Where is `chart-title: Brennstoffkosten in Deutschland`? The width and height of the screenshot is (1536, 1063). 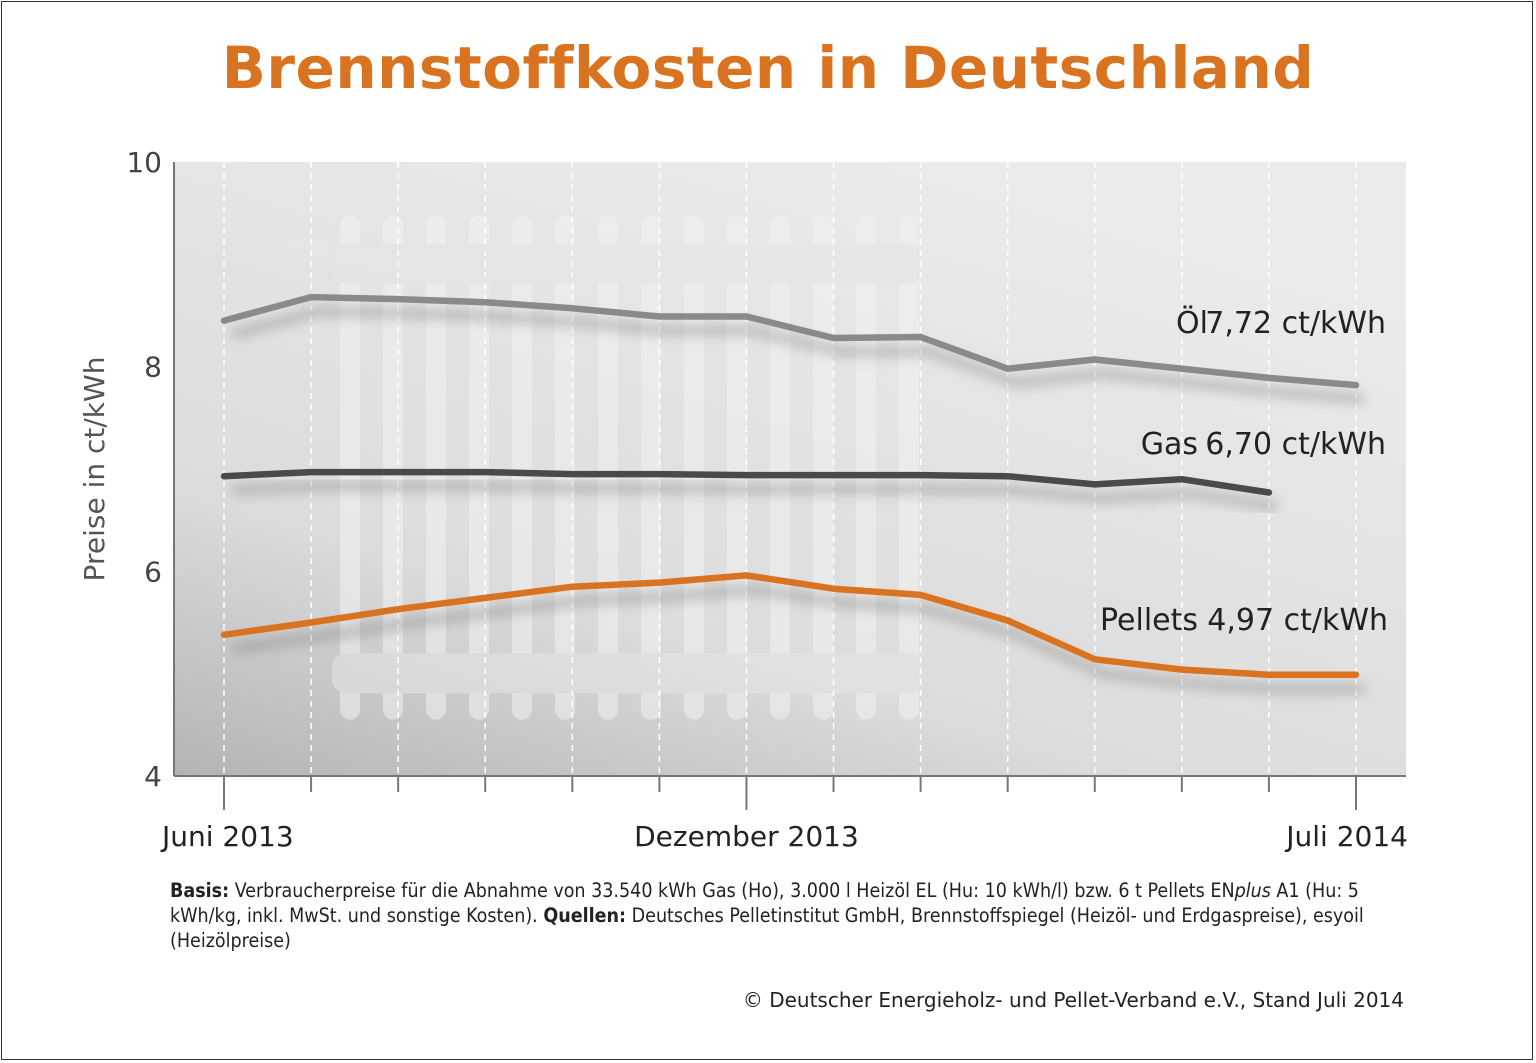 chart-title: Brennstoffkosten in Deutschland is located at coordinates (768, 68).